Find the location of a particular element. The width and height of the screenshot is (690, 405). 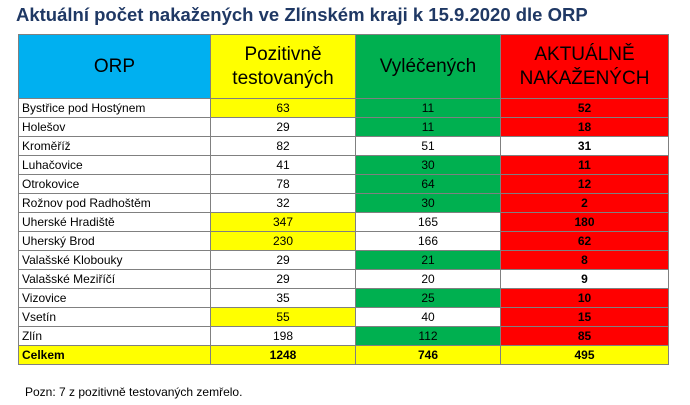

table-row: Vizovice 35 25 10 is located at coordinates (343, 298).